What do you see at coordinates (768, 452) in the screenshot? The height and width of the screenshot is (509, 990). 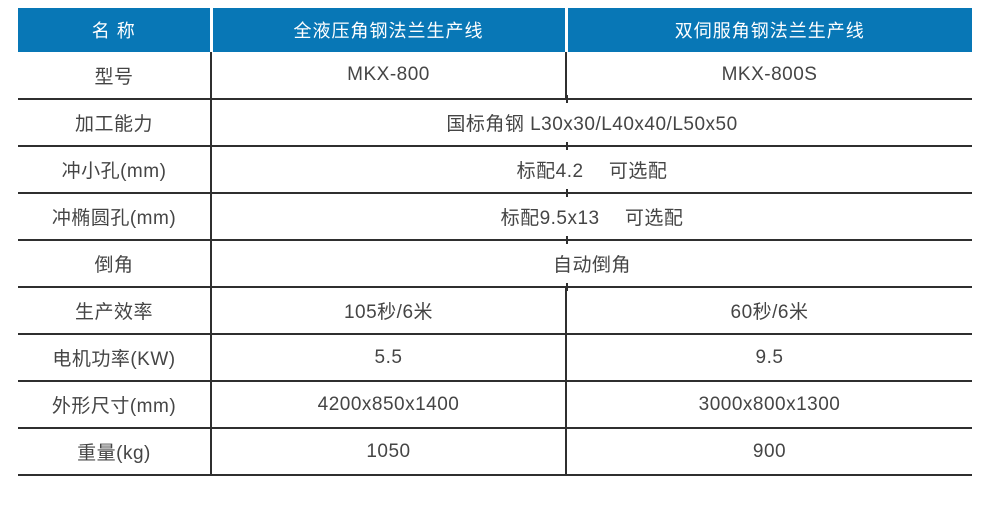 I see `weight-value-product2: 900` at bounding box center [768, 452].